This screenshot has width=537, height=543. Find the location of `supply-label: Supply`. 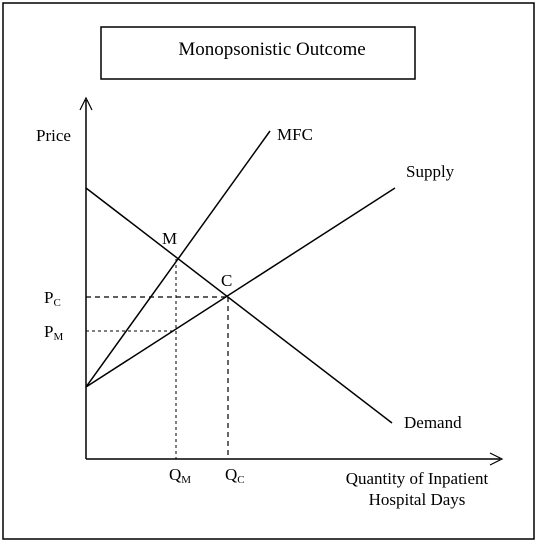

supply-label: Supply is located at coordinates (430, 171).